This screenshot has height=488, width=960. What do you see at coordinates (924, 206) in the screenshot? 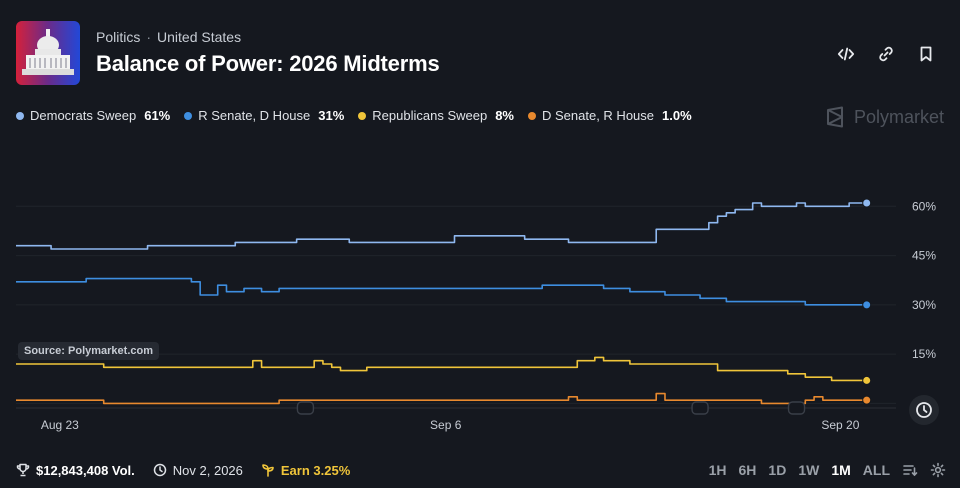
I see `y-tick-label: 60%` at bounding box center [924, 206].